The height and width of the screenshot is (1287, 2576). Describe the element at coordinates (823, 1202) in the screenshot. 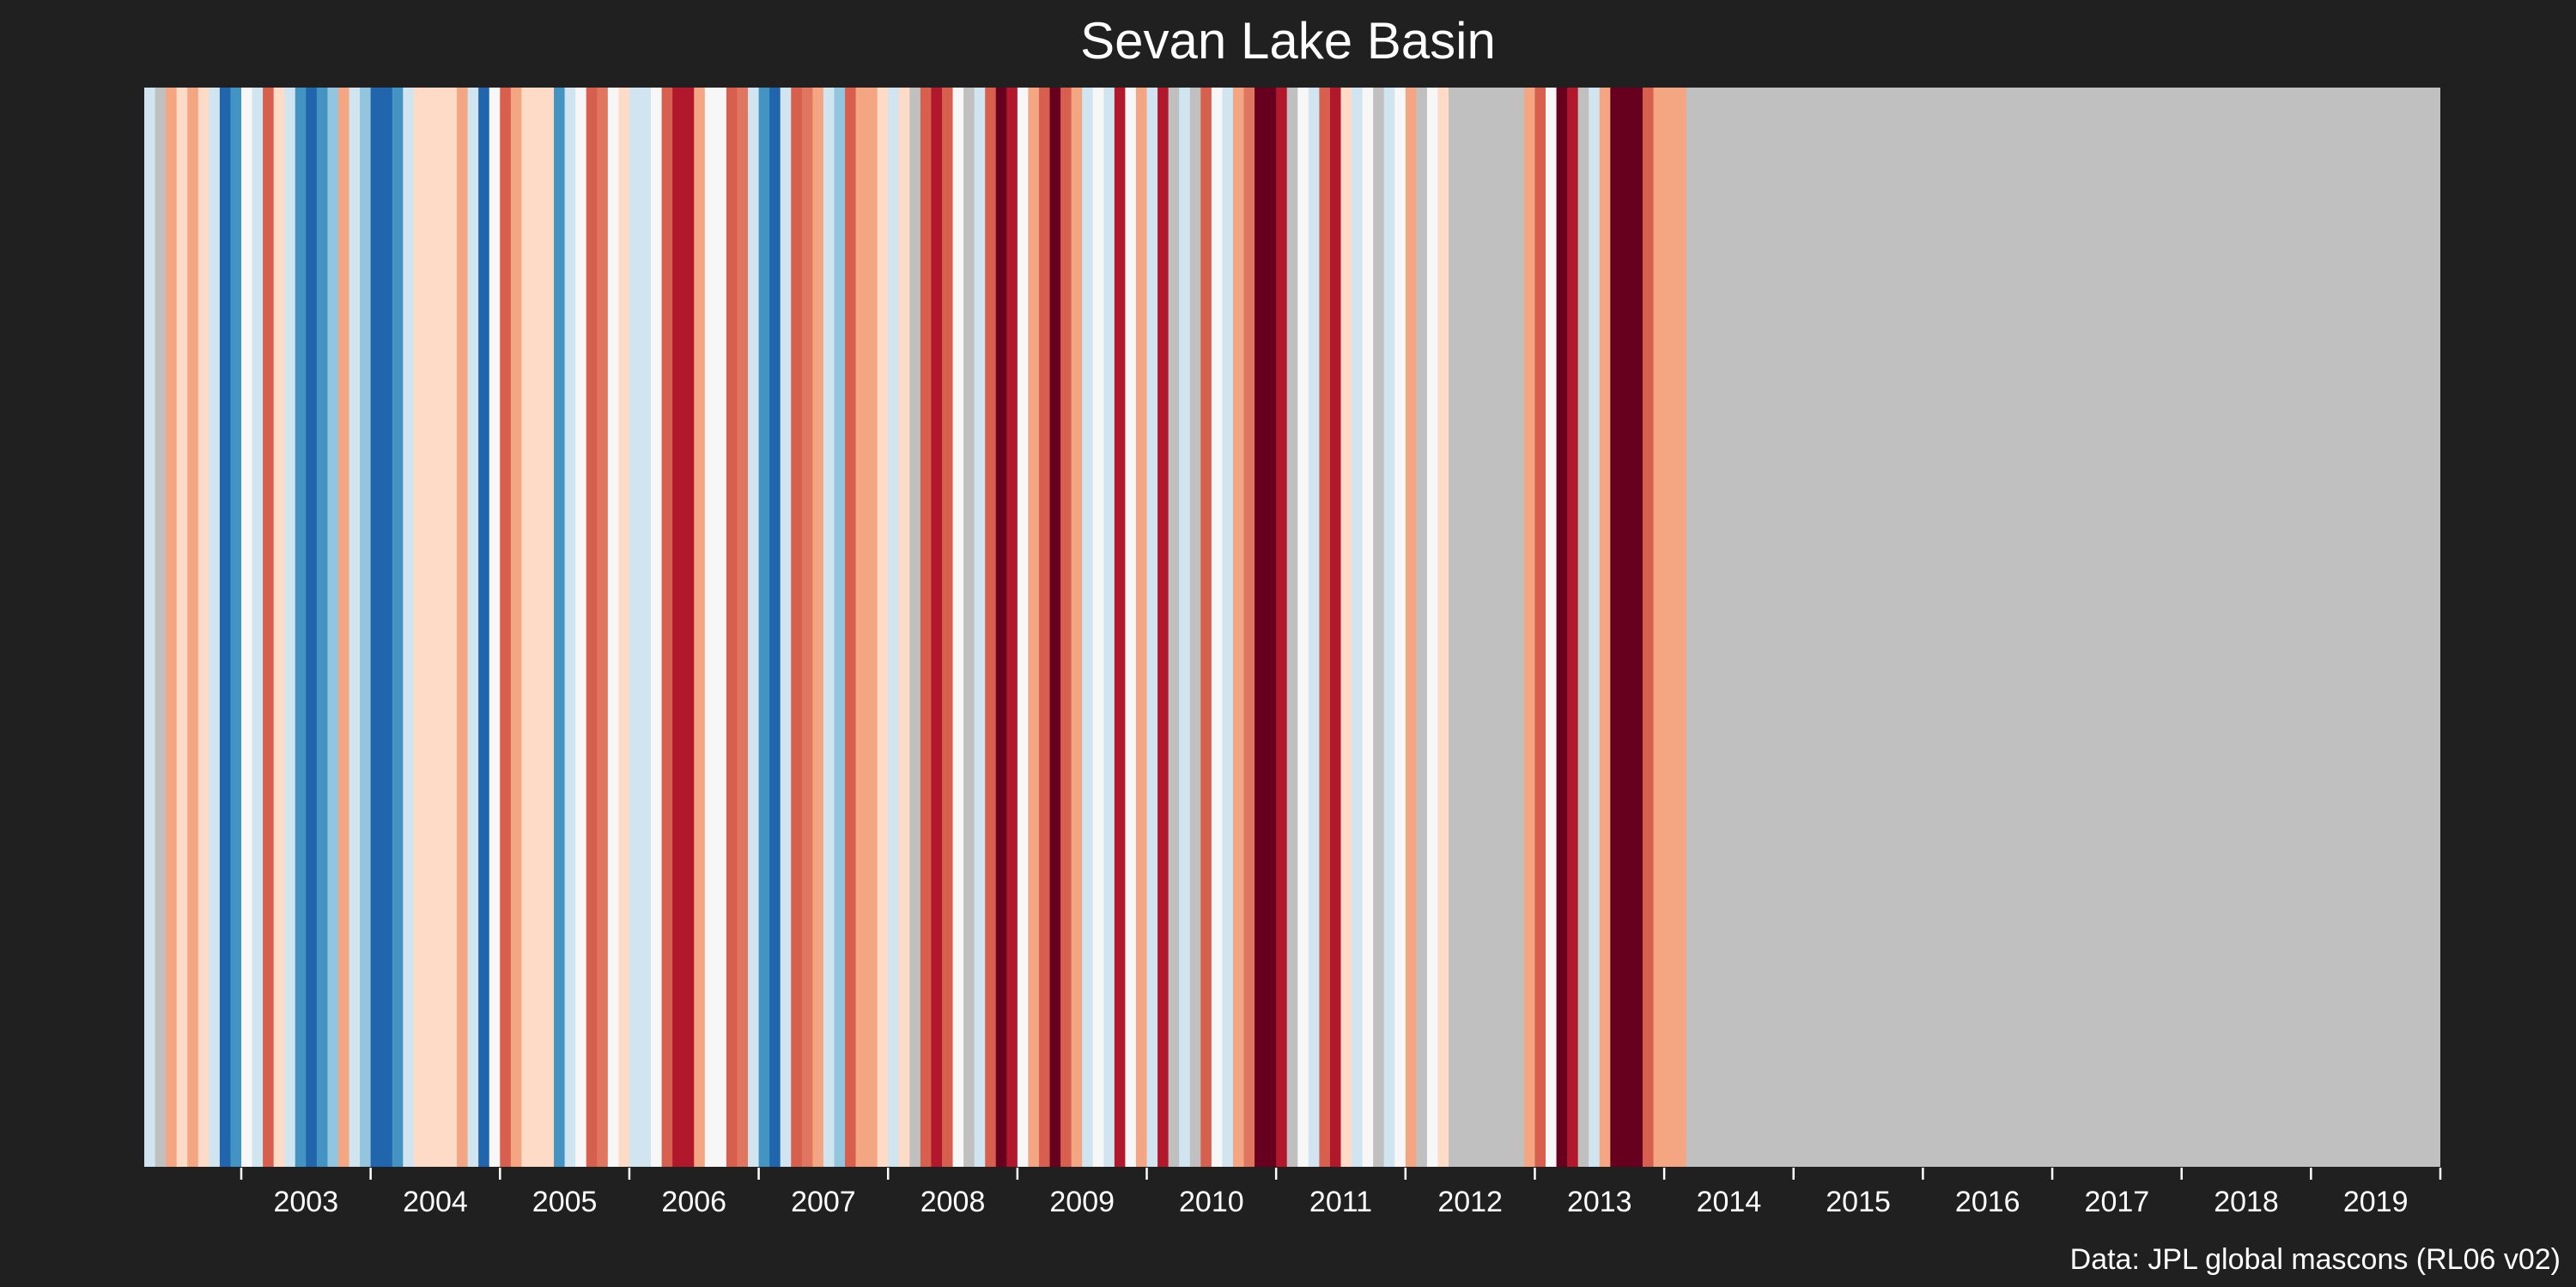

I see `x-tick-label: 2007` at that location.